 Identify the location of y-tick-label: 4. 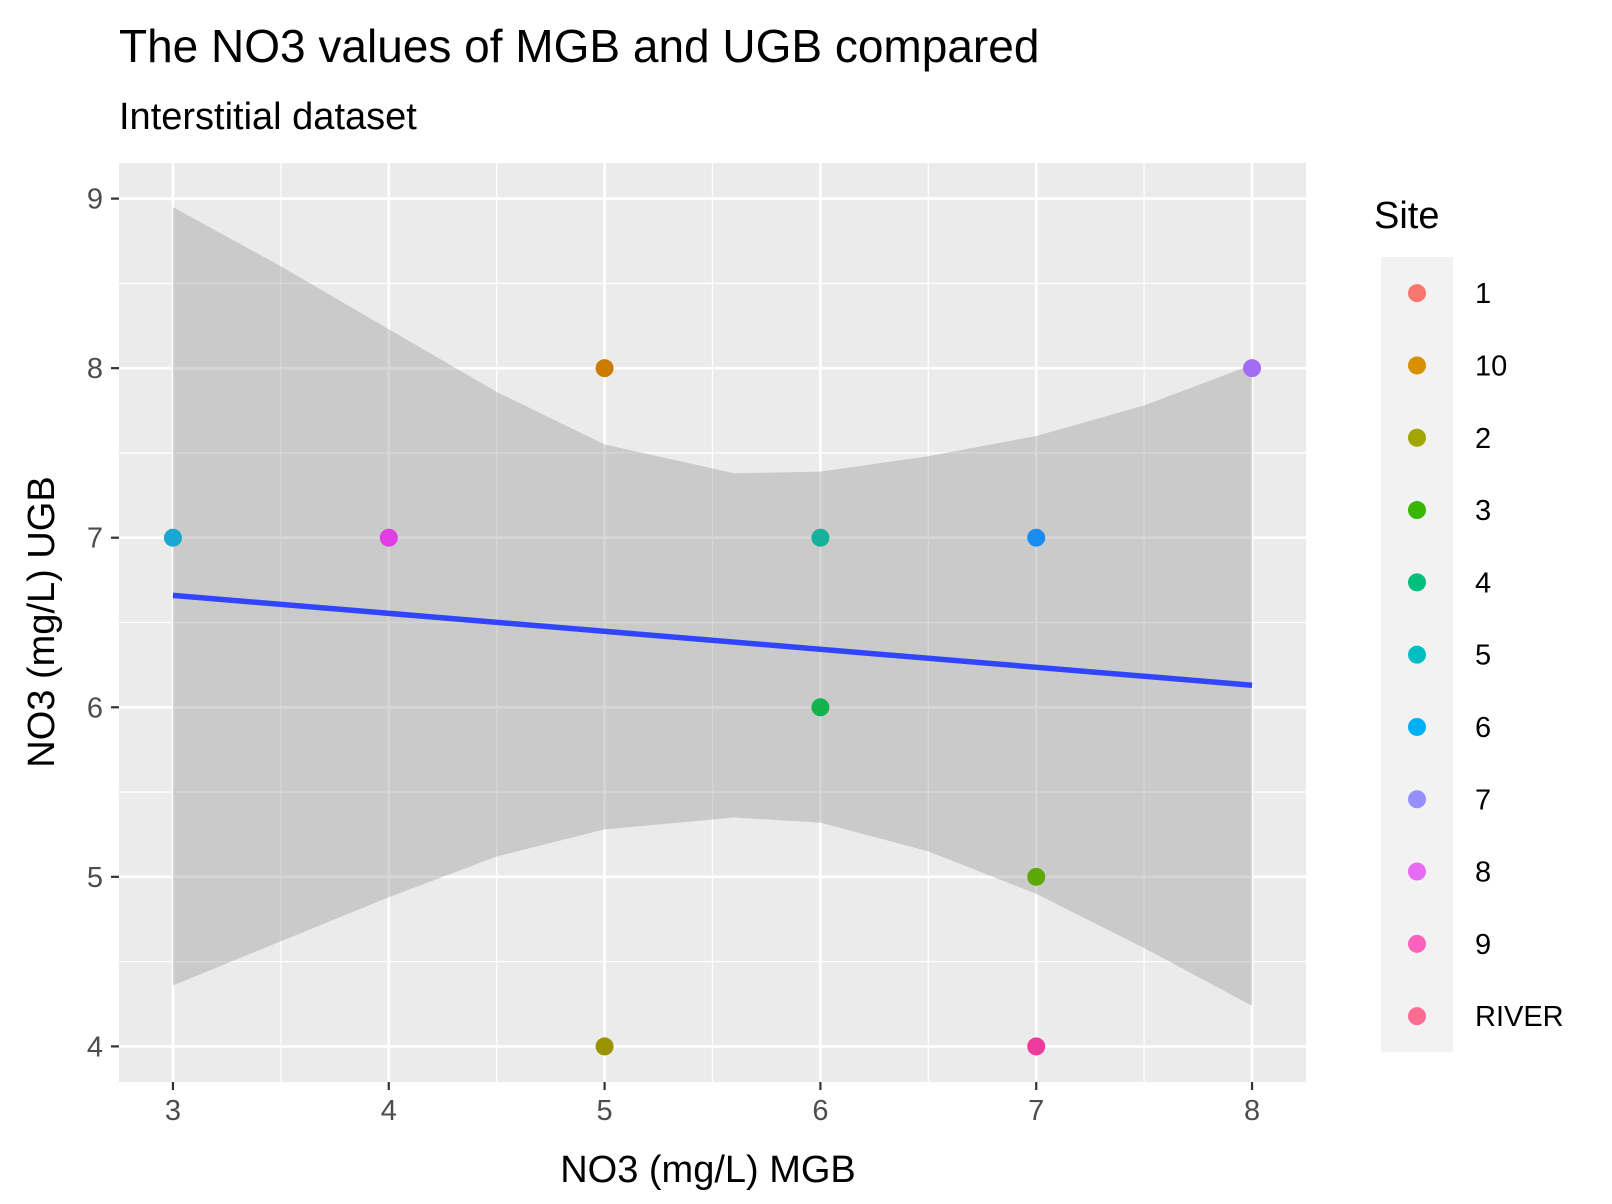
(95, 1047).